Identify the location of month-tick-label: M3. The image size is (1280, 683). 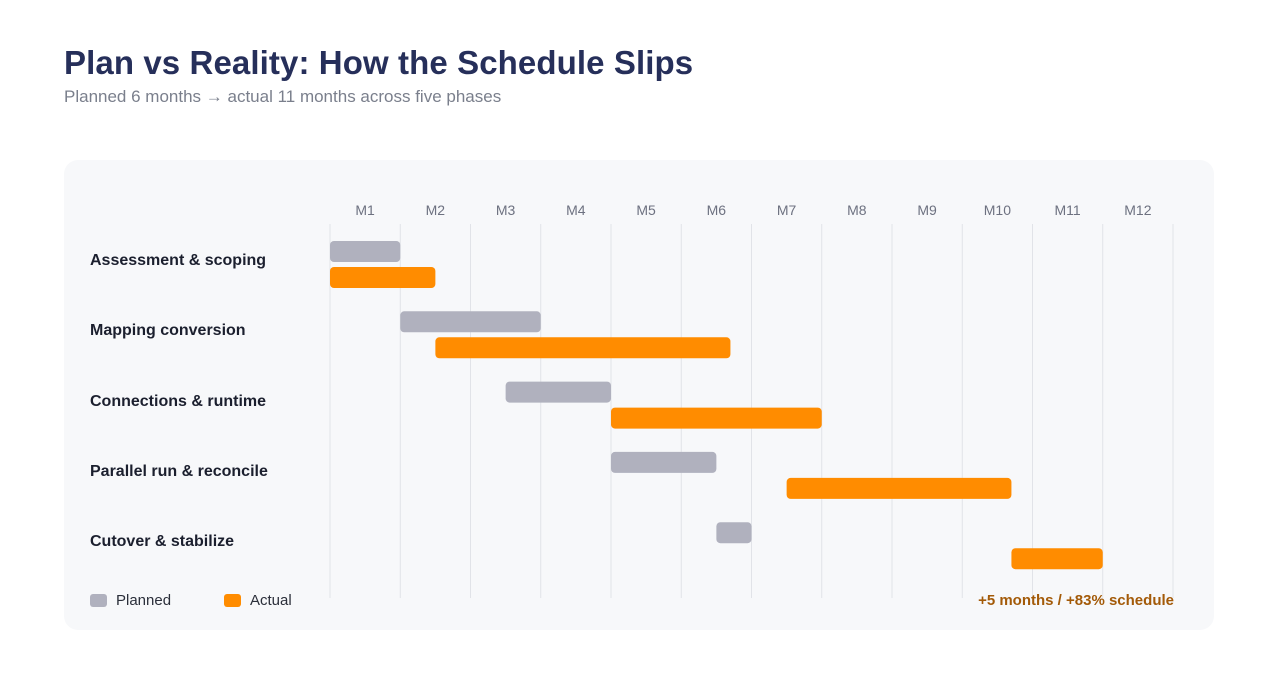
(506, 210).